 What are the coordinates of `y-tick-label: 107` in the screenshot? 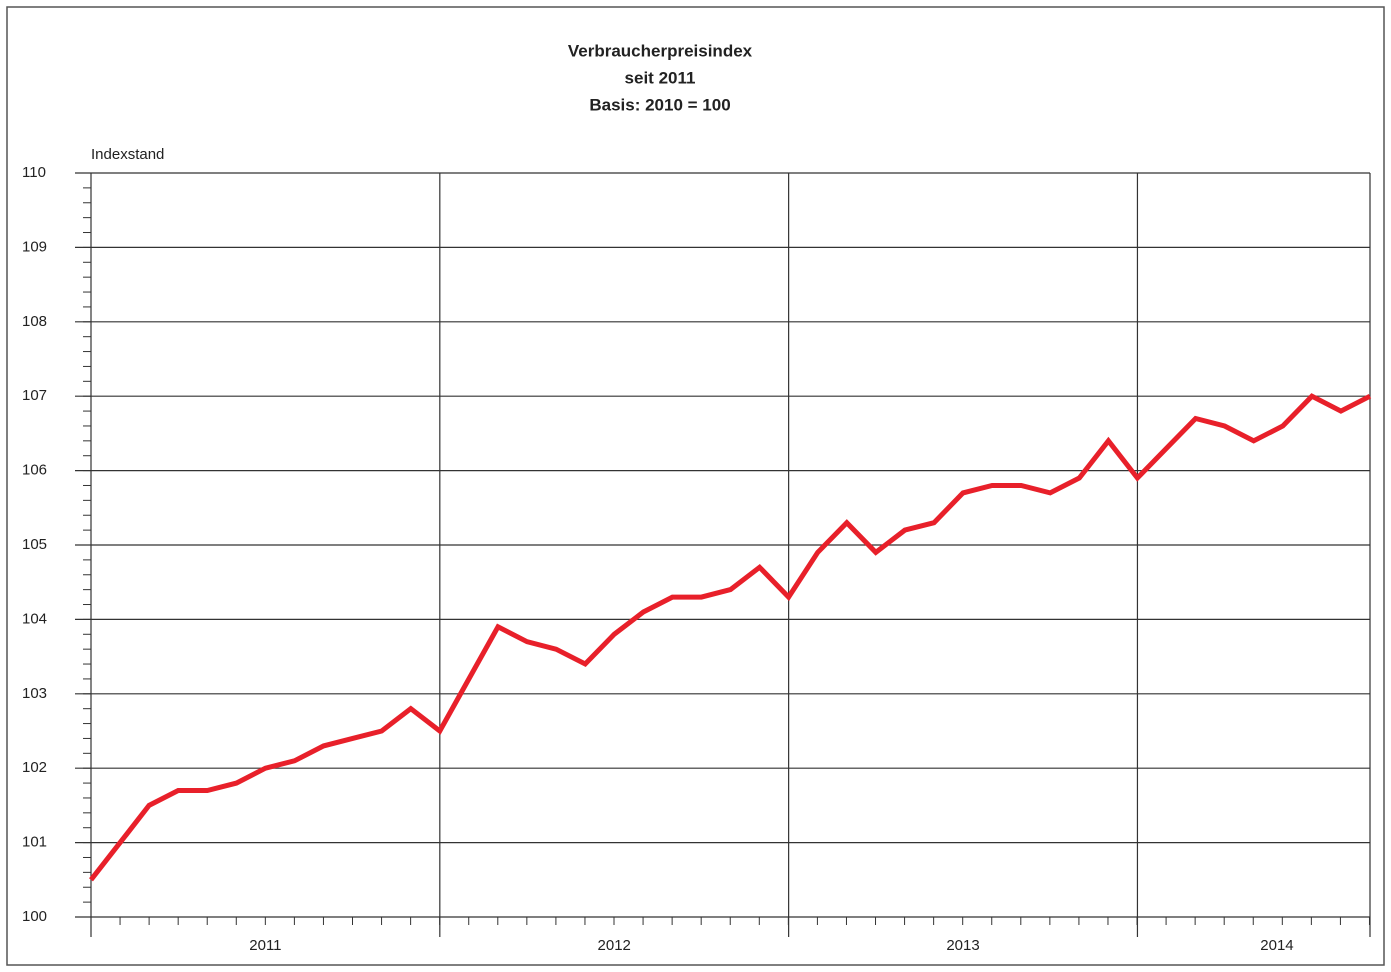 It's located at (34, 395).